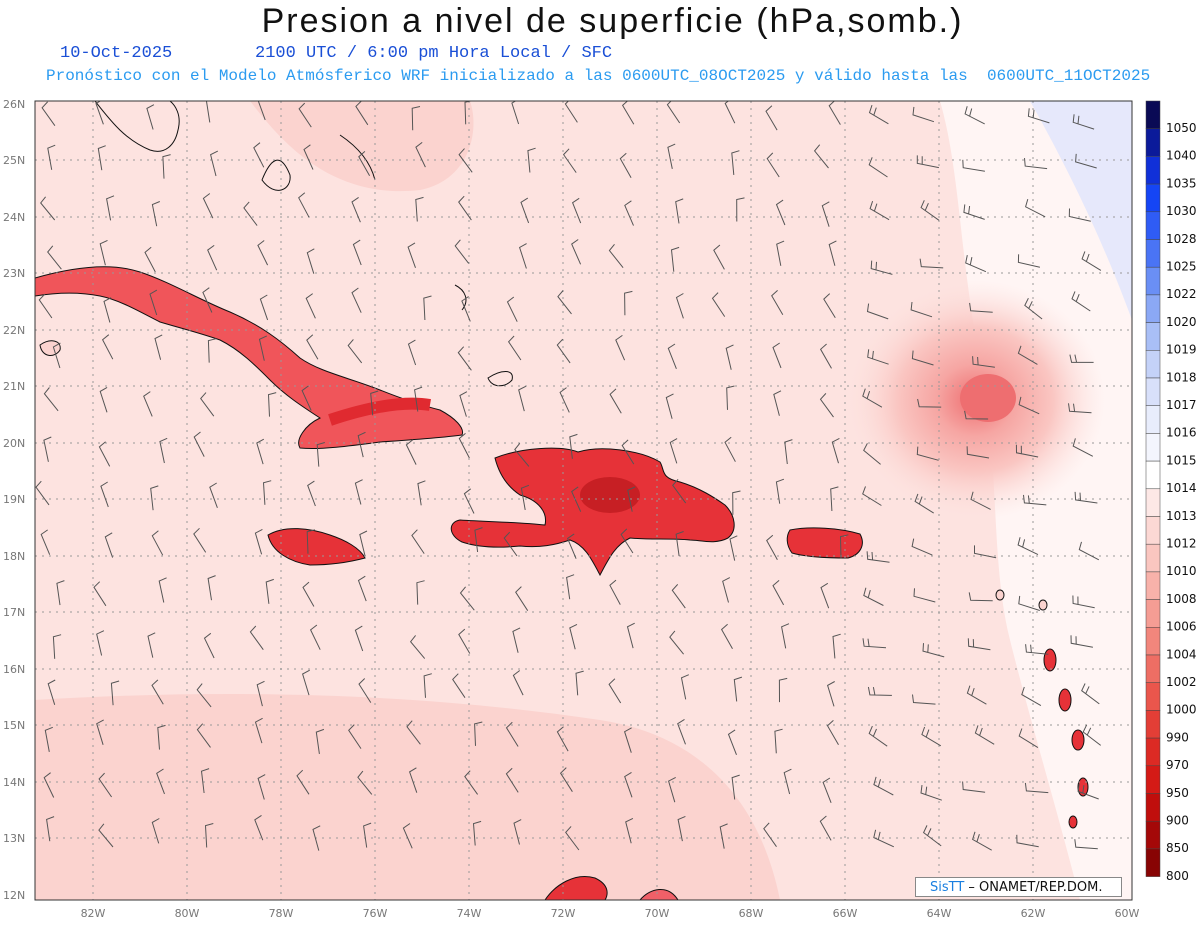  Describe the element at coordinates (187, 913) in the screenshot. I see `lon-label: 80W` at that location.